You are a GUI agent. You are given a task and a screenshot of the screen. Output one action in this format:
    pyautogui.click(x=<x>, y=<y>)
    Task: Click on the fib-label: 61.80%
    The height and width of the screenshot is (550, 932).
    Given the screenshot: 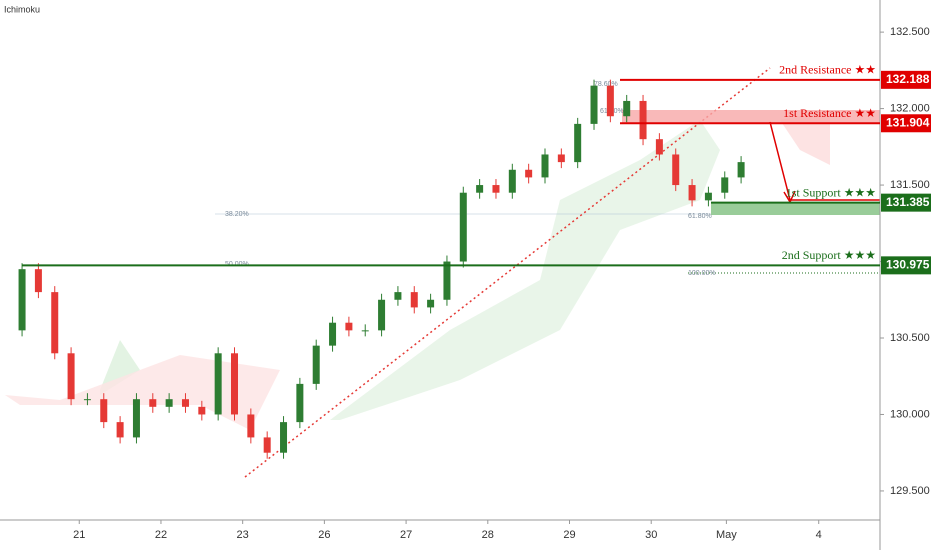 What is the action you would take?
    pyautogui.click(x=700, y=216)
    